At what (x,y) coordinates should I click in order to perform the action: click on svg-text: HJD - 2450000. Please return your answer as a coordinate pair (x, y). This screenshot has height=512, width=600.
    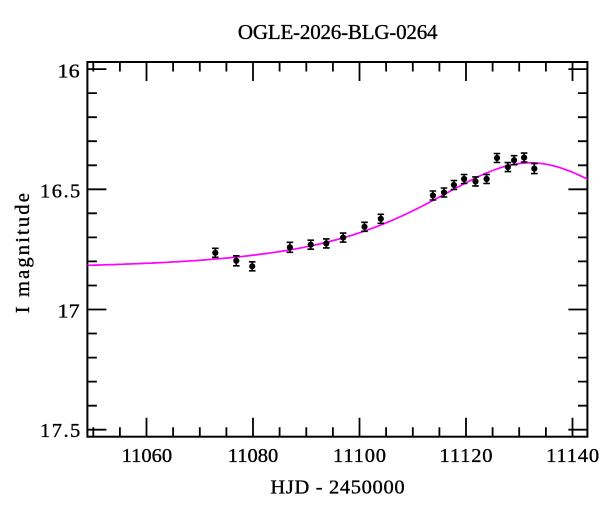
    Looking at the image, I should click on (337, 487).